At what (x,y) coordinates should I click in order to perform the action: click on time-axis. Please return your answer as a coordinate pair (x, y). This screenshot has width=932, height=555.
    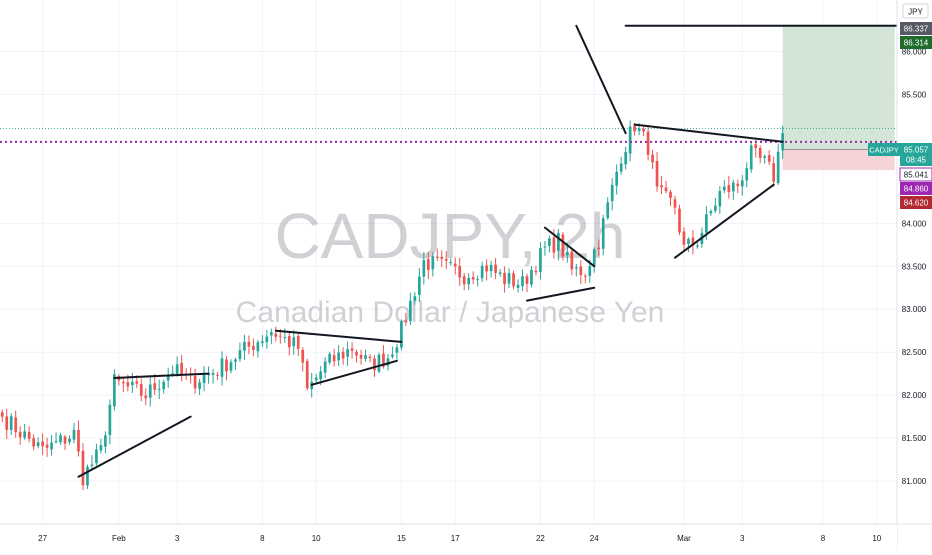
    Looking at the image, I should click on (448, 537).